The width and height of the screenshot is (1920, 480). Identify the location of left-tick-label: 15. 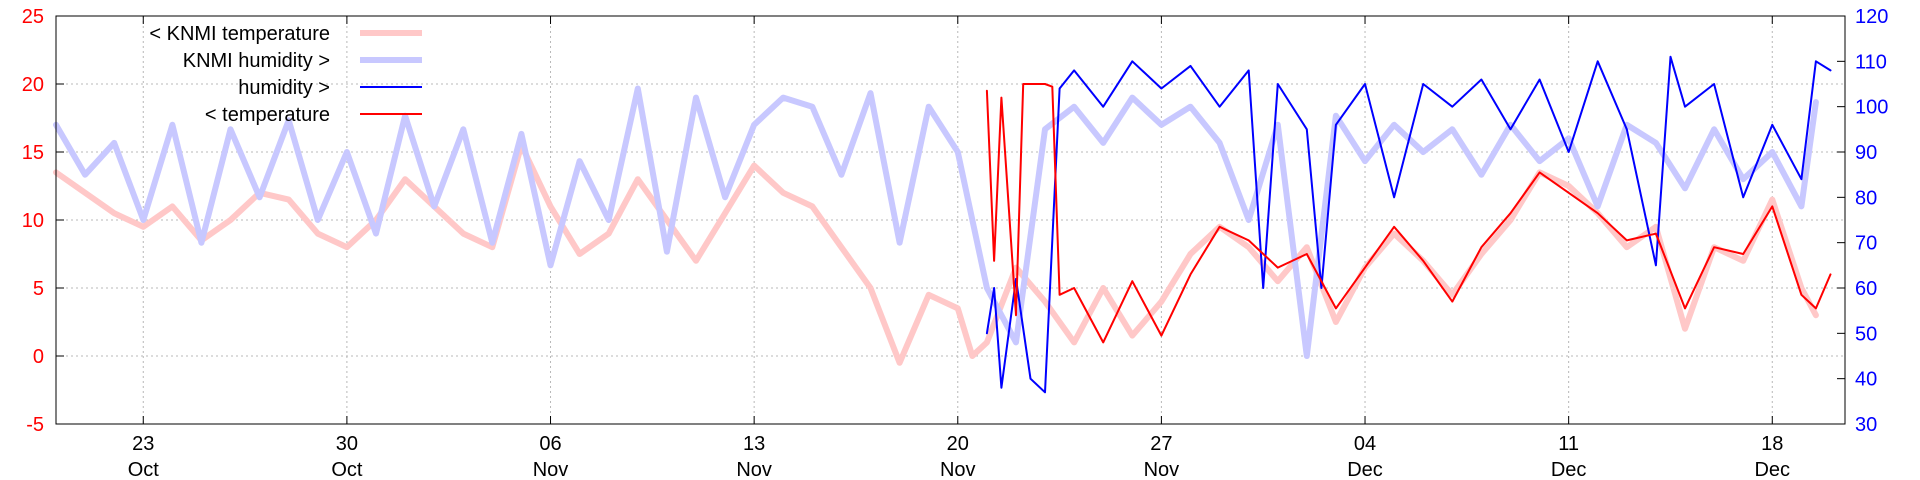
(33, 153).